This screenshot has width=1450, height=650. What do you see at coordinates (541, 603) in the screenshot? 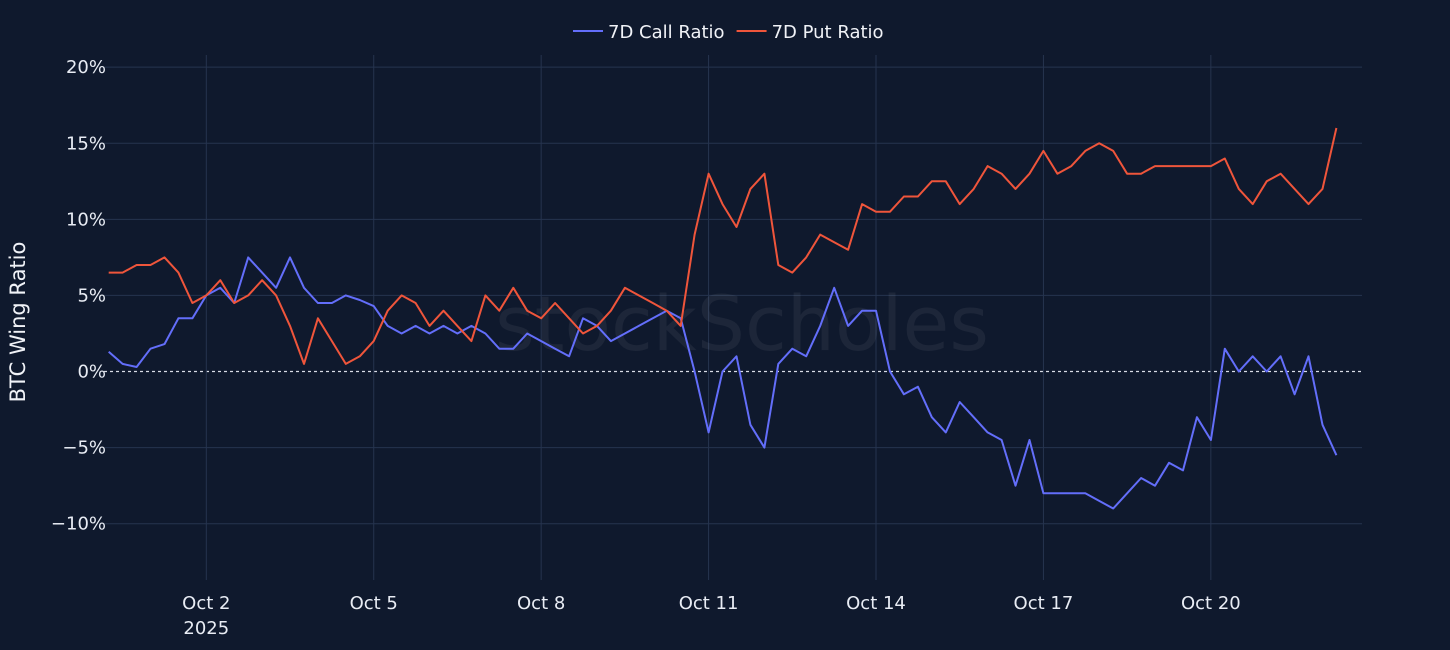
I see `x-tick-label: Oct 8` at bounding box center [541, 603].